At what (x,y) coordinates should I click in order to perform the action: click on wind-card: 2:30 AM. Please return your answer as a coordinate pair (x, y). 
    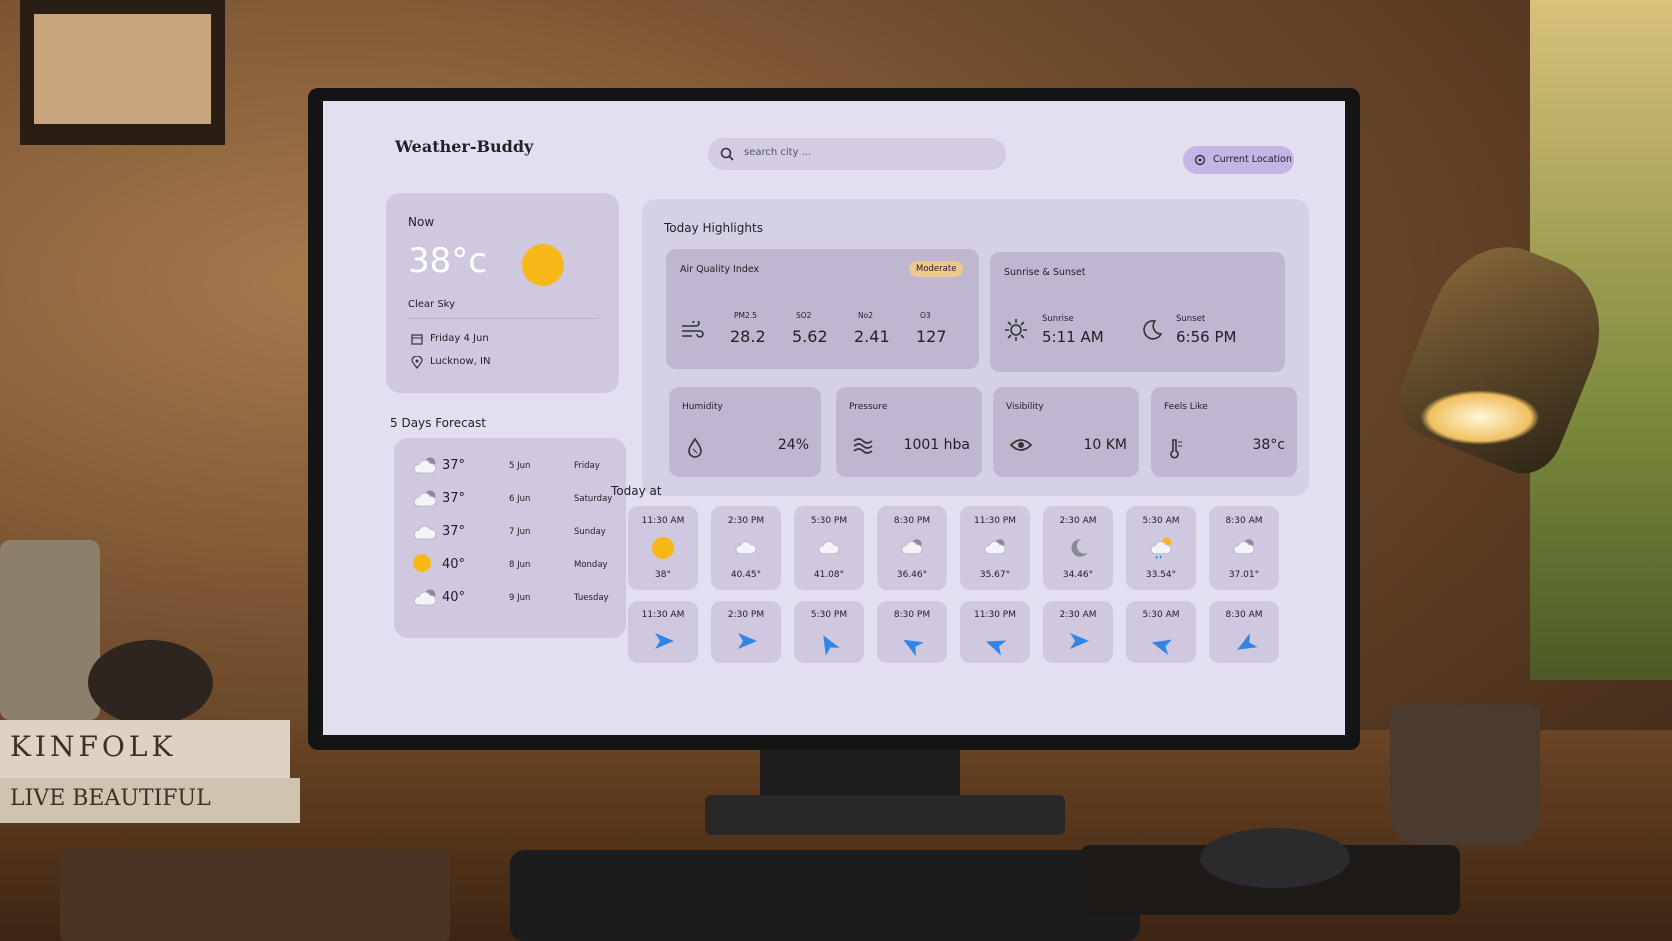
    Looking at the image, I should click on (1078, 632).